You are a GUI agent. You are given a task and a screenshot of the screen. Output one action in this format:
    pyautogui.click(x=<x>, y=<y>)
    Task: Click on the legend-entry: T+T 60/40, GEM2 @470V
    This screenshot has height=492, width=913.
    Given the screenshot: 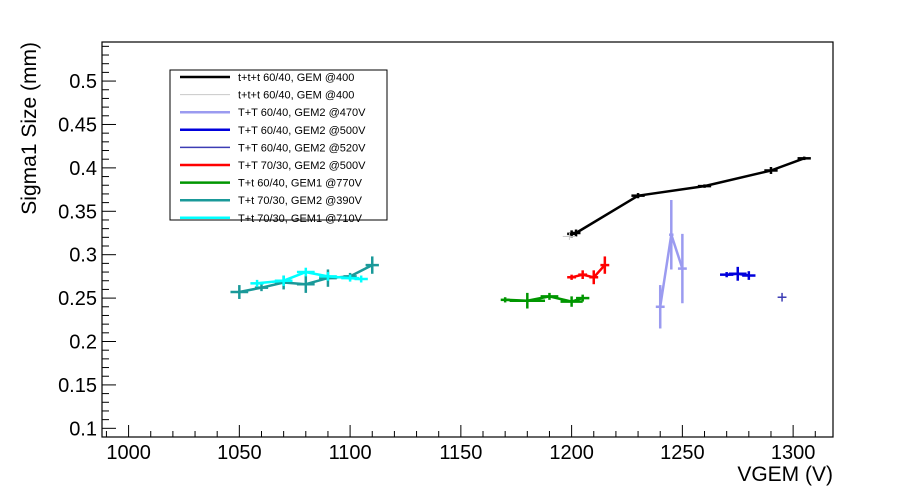 What is the action you would take?
    pyautogui.click(x=302, y=113)
    